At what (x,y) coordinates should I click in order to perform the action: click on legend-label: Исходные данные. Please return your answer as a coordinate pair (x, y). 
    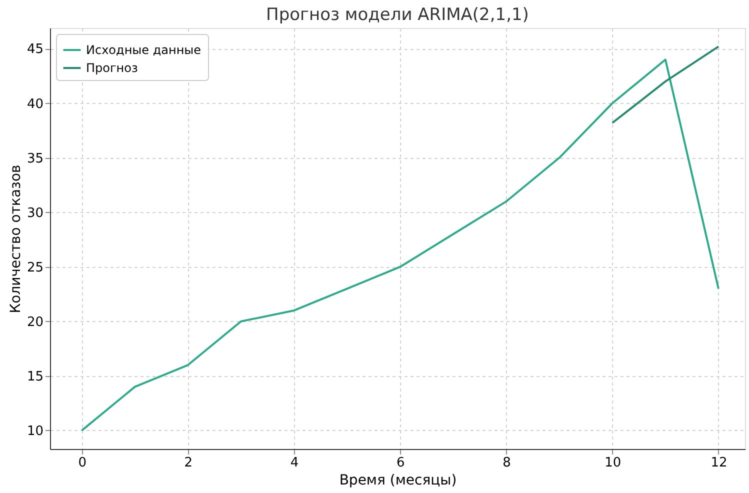
    Looking at the image, I should click on (144, 50).